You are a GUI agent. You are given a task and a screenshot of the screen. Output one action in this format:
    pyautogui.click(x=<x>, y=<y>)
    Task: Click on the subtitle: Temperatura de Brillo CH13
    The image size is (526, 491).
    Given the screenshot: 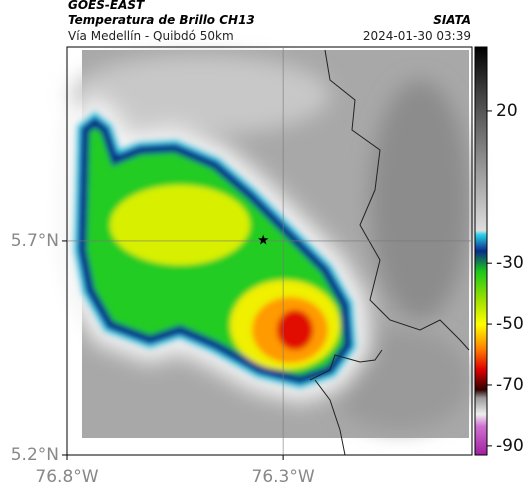 What is the action you would take?
    pyautogui.click(x=161, y=20)
    